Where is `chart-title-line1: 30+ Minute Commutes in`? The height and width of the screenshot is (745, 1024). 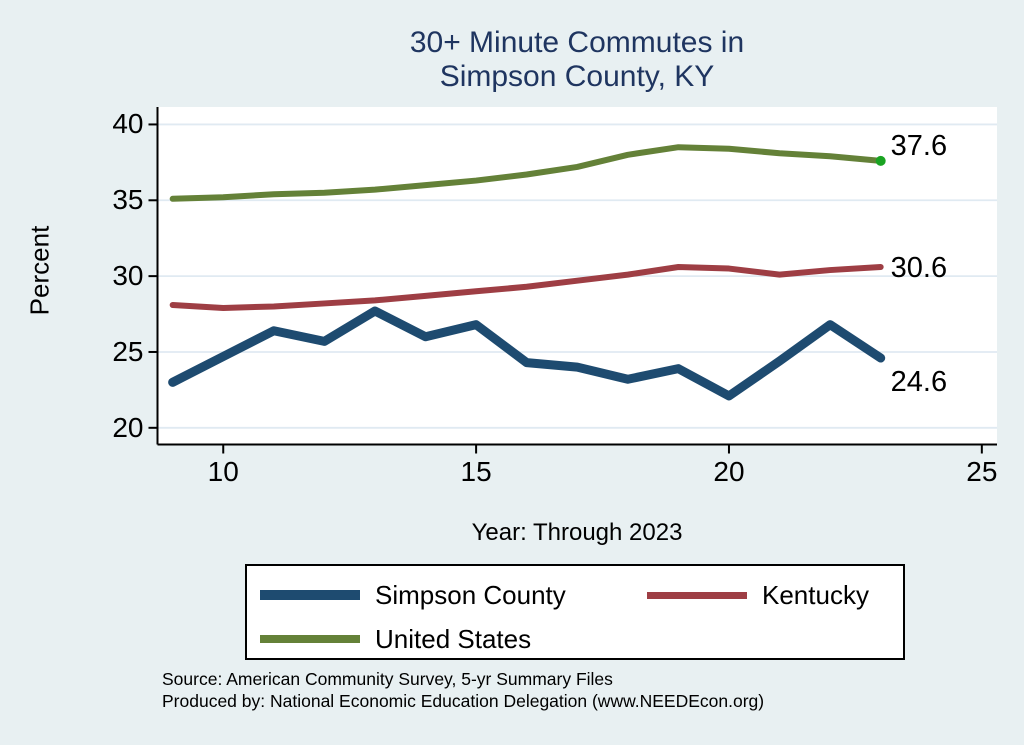 chart-title-line1: 30+ Minute Commutes in is located at coordinates (577, 42).